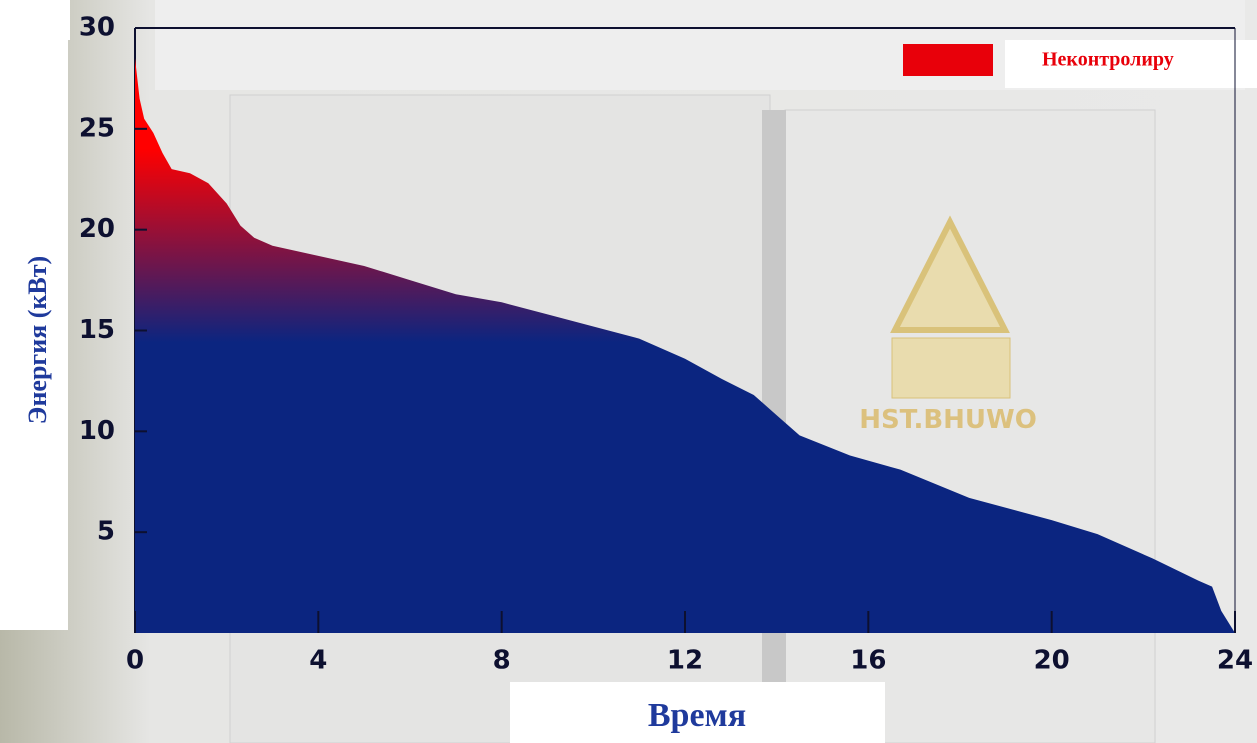 This screenshot has width=1257, height=743. Describe the element at coordinates (318, 661) in the screenshot. I see `x-tick-label: 4` at that location.